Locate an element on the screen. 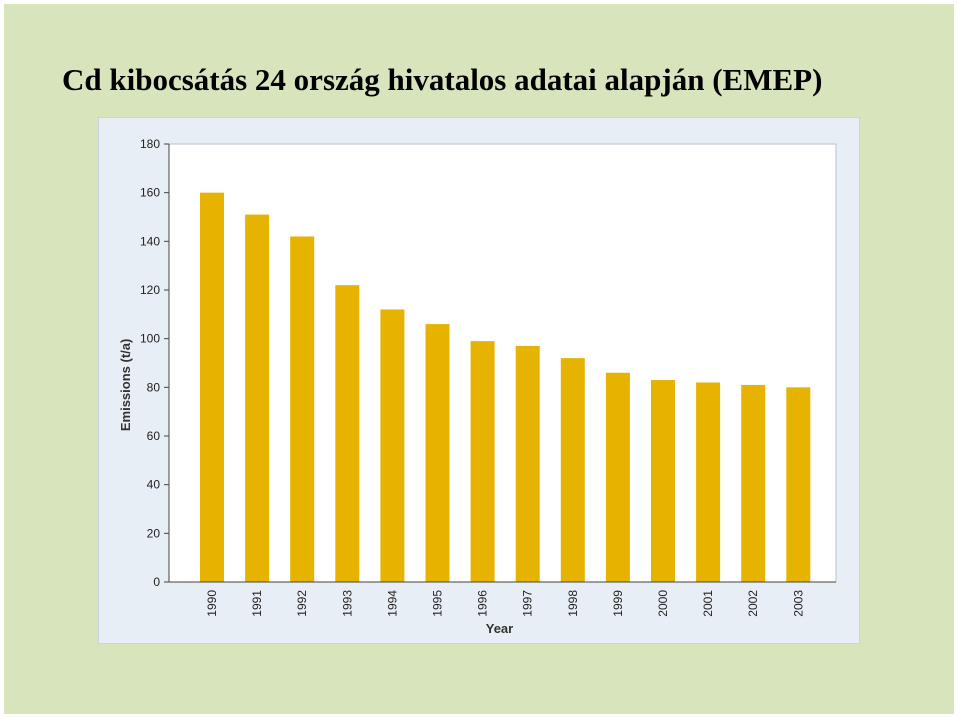 This screenshot has height=717, width=960. x-tick-label: 1995 is located at coordinates (438, 603).